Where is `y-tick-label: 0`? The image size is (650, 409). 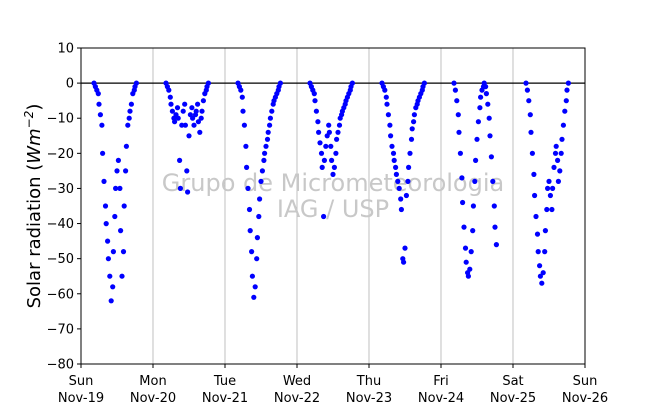 y-tick-label: 0 is located at coordinates (70, 84).